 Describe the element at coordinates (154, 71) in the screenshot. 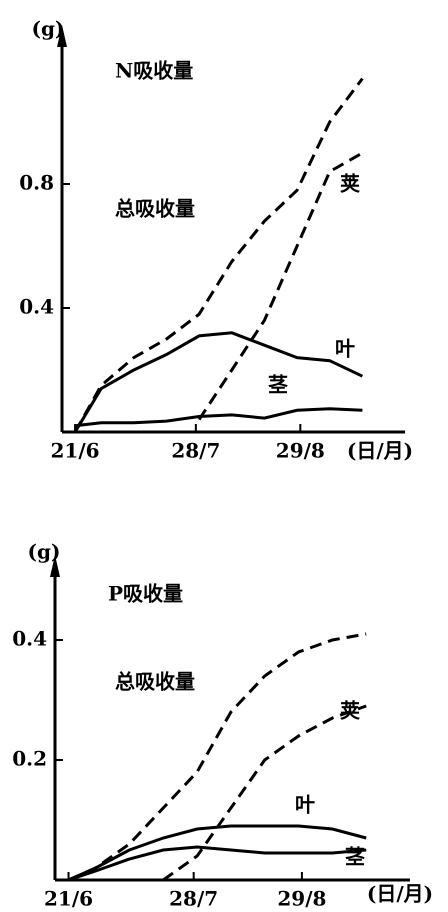

I see `chart-title: N吸收量` at that location.